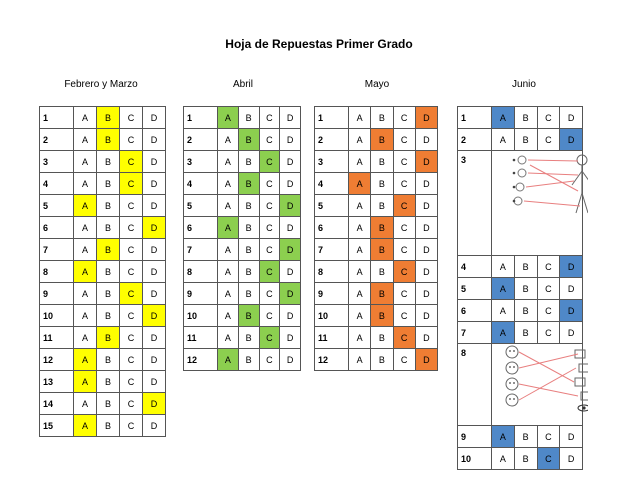 The image size is (638, 493). I want to click on question-number: 10, so click(56, 315).